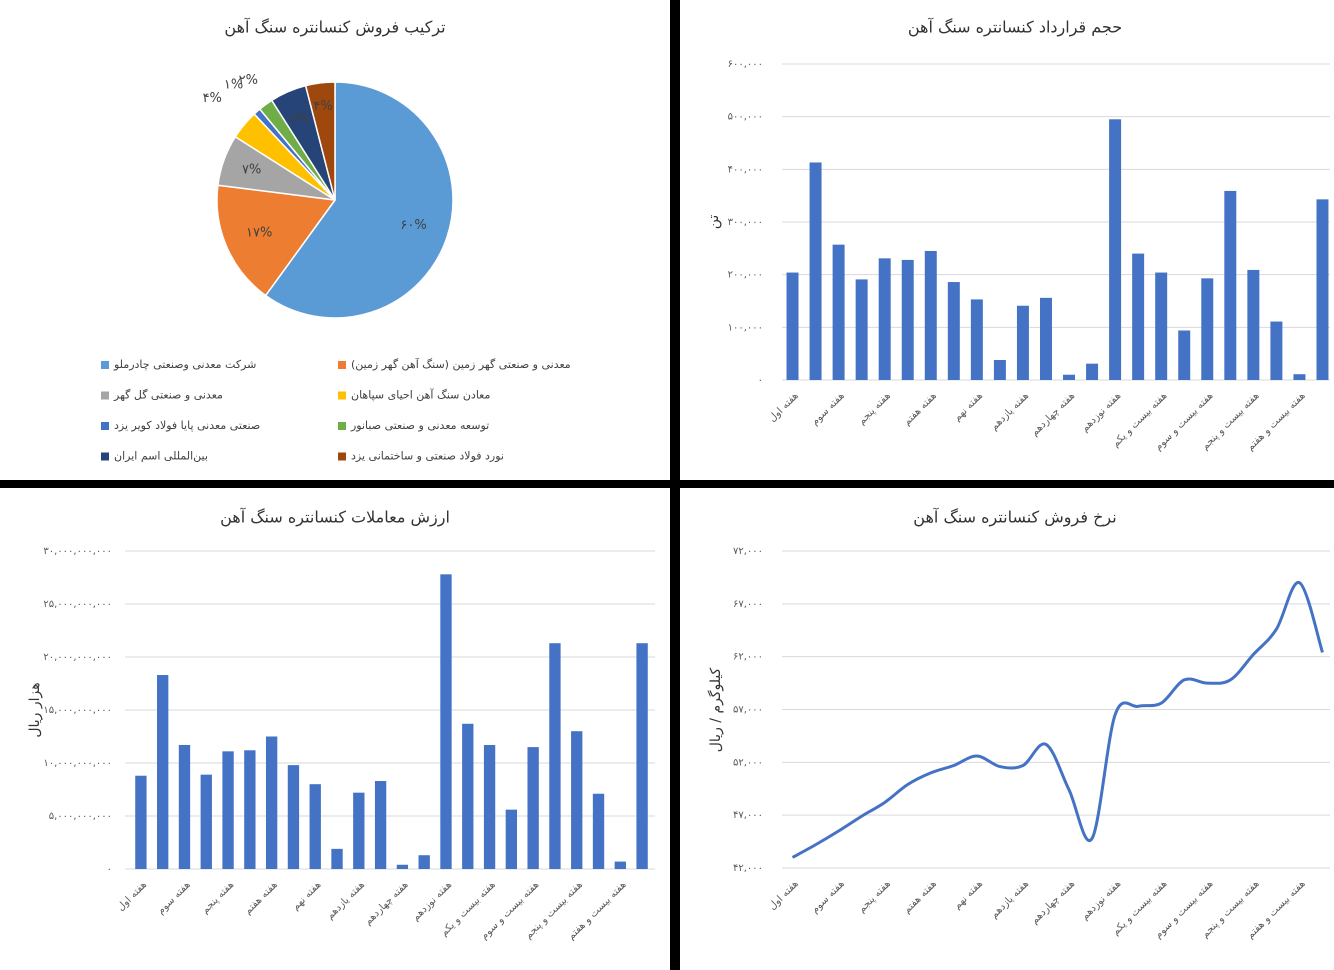 The height and width of the screenshot is (970, 1334). Describe the element at coordinates (168, 395) in the screenshot. I see `legend-label: معدنی و صنعتی گل گهر` at that location.